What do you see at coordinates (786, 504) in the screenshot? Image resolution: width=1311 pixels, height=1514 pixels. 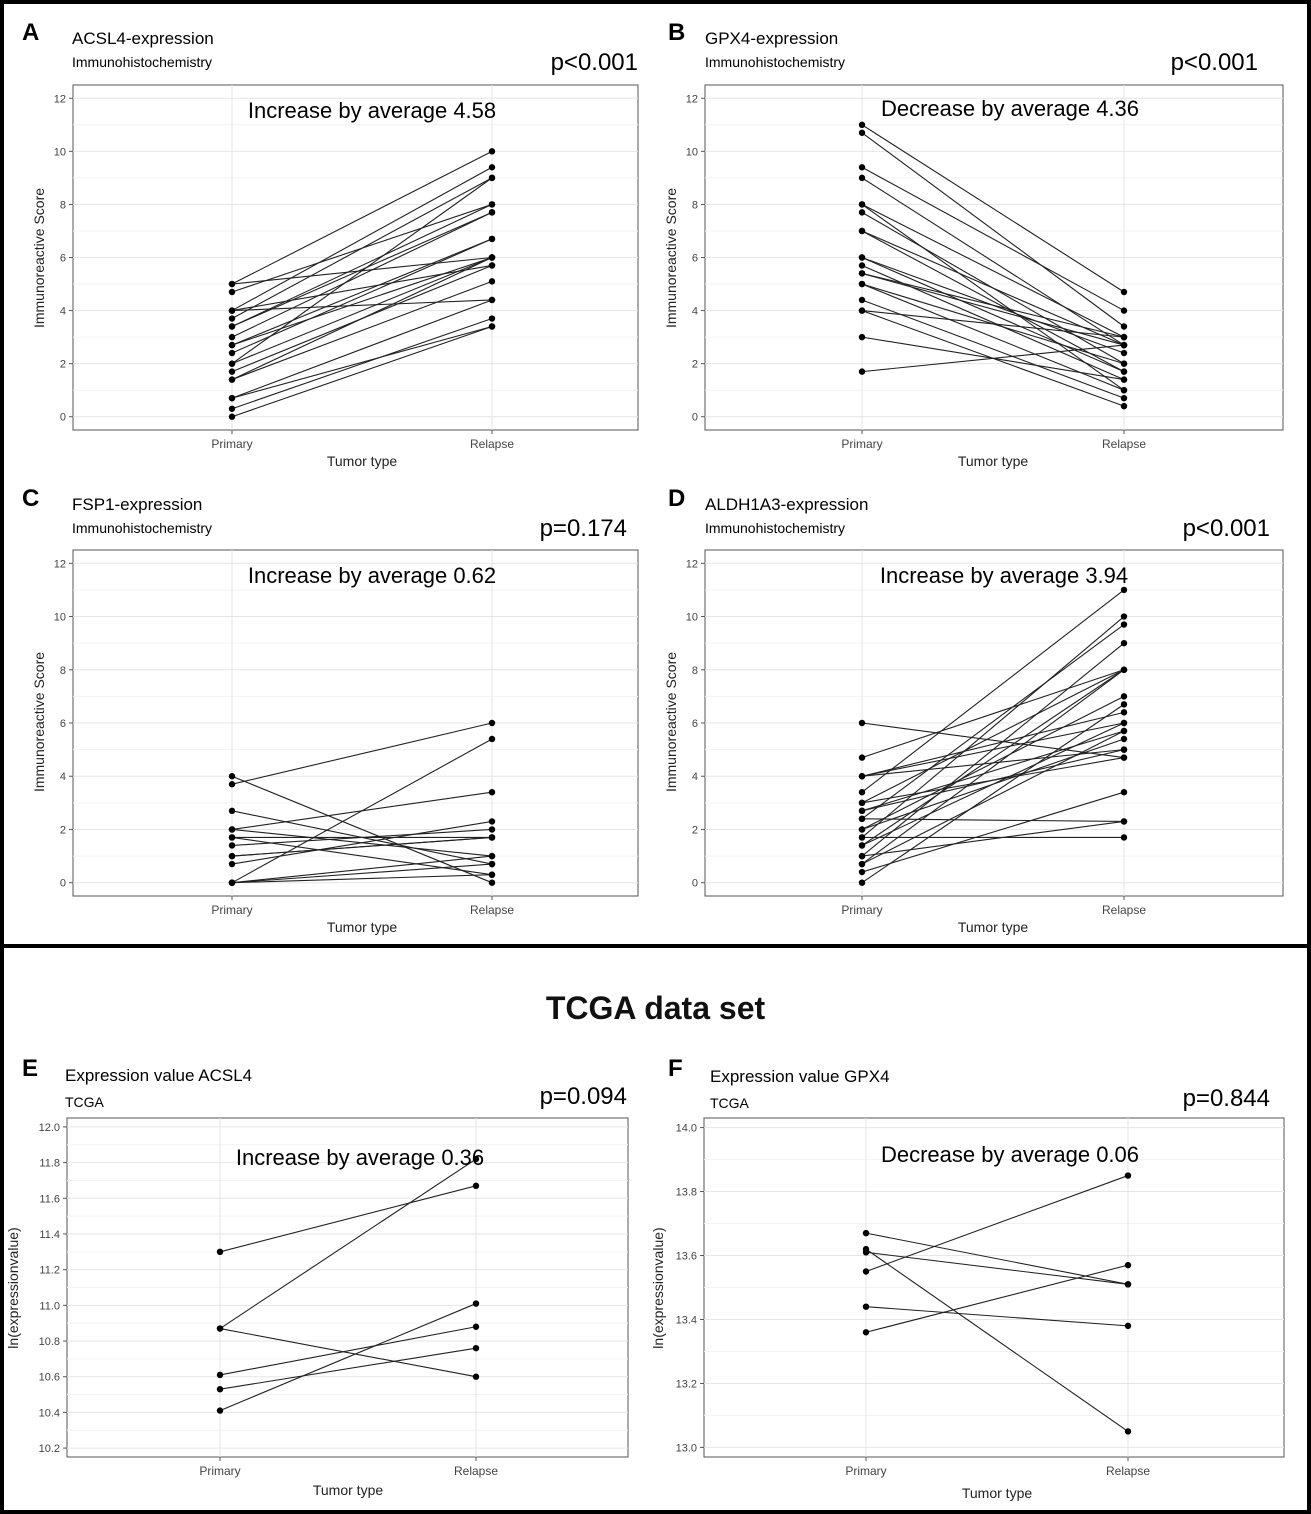 I see `chart-title: ALDH1A3-expression` at bounding box center [786, 504].